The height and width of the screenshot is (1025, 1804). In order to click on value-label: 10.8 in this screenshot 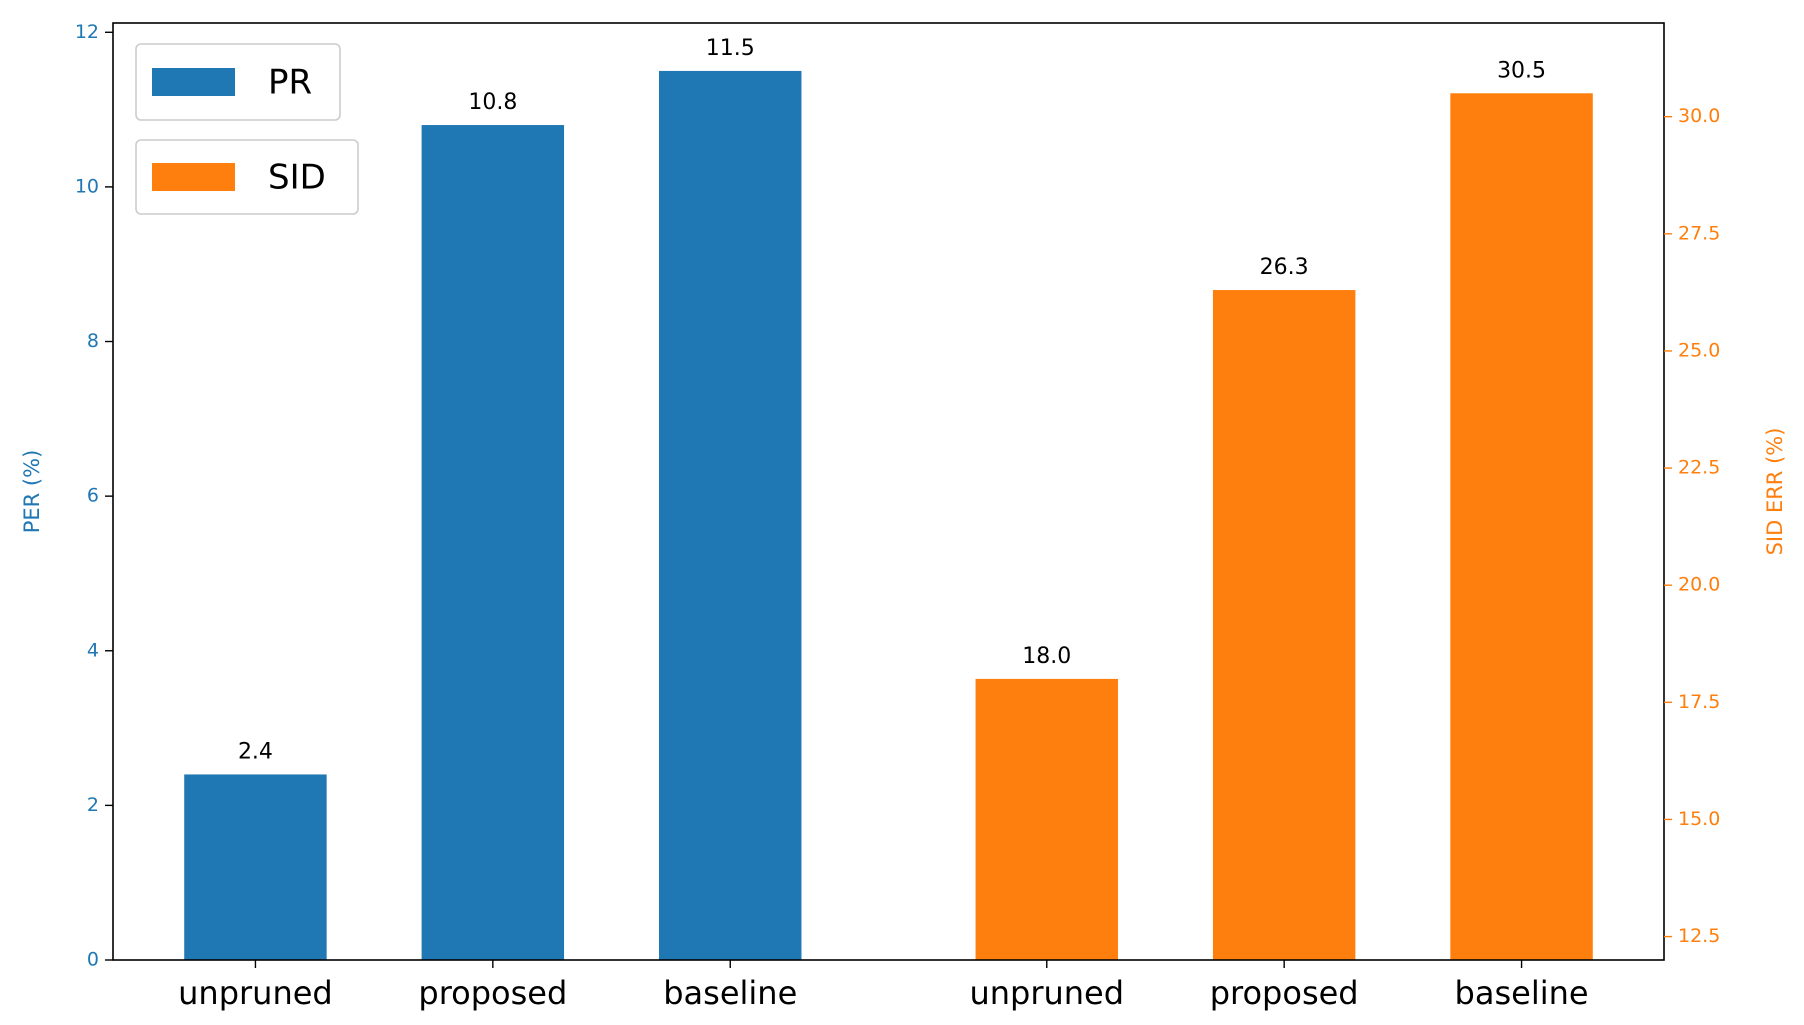, I will do `click(492, 102)`.